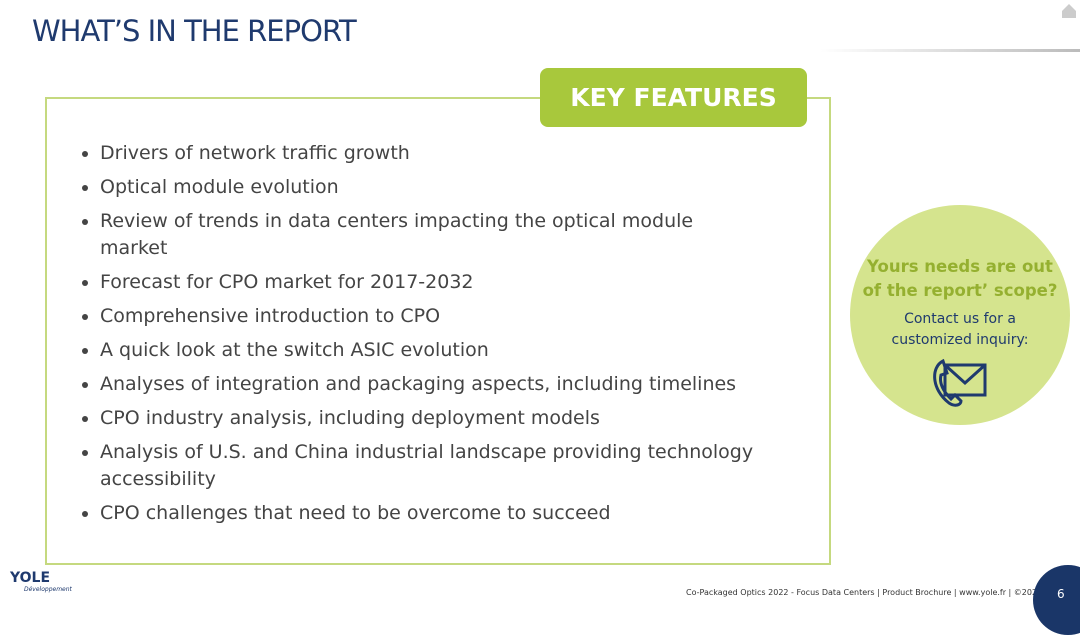 This screenshot has width=1080, height=635. What do you see at coordinates (960, 329) in the screenshot?
I see `contact-text: Contact us for a customized inquiry:` at bounding box center [960, 329].